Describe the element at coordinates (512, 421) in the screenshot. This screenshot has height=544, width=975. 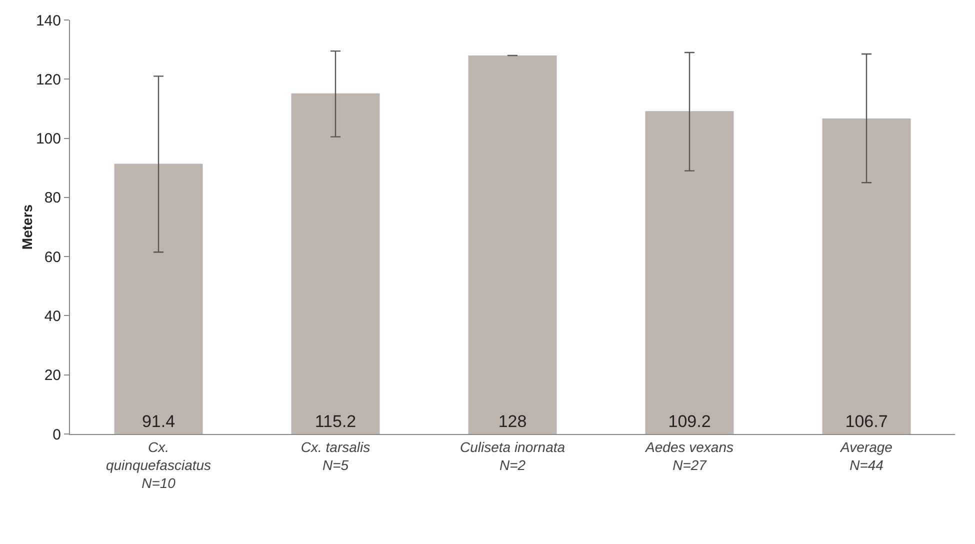
I see `data-label: 128` at that location.